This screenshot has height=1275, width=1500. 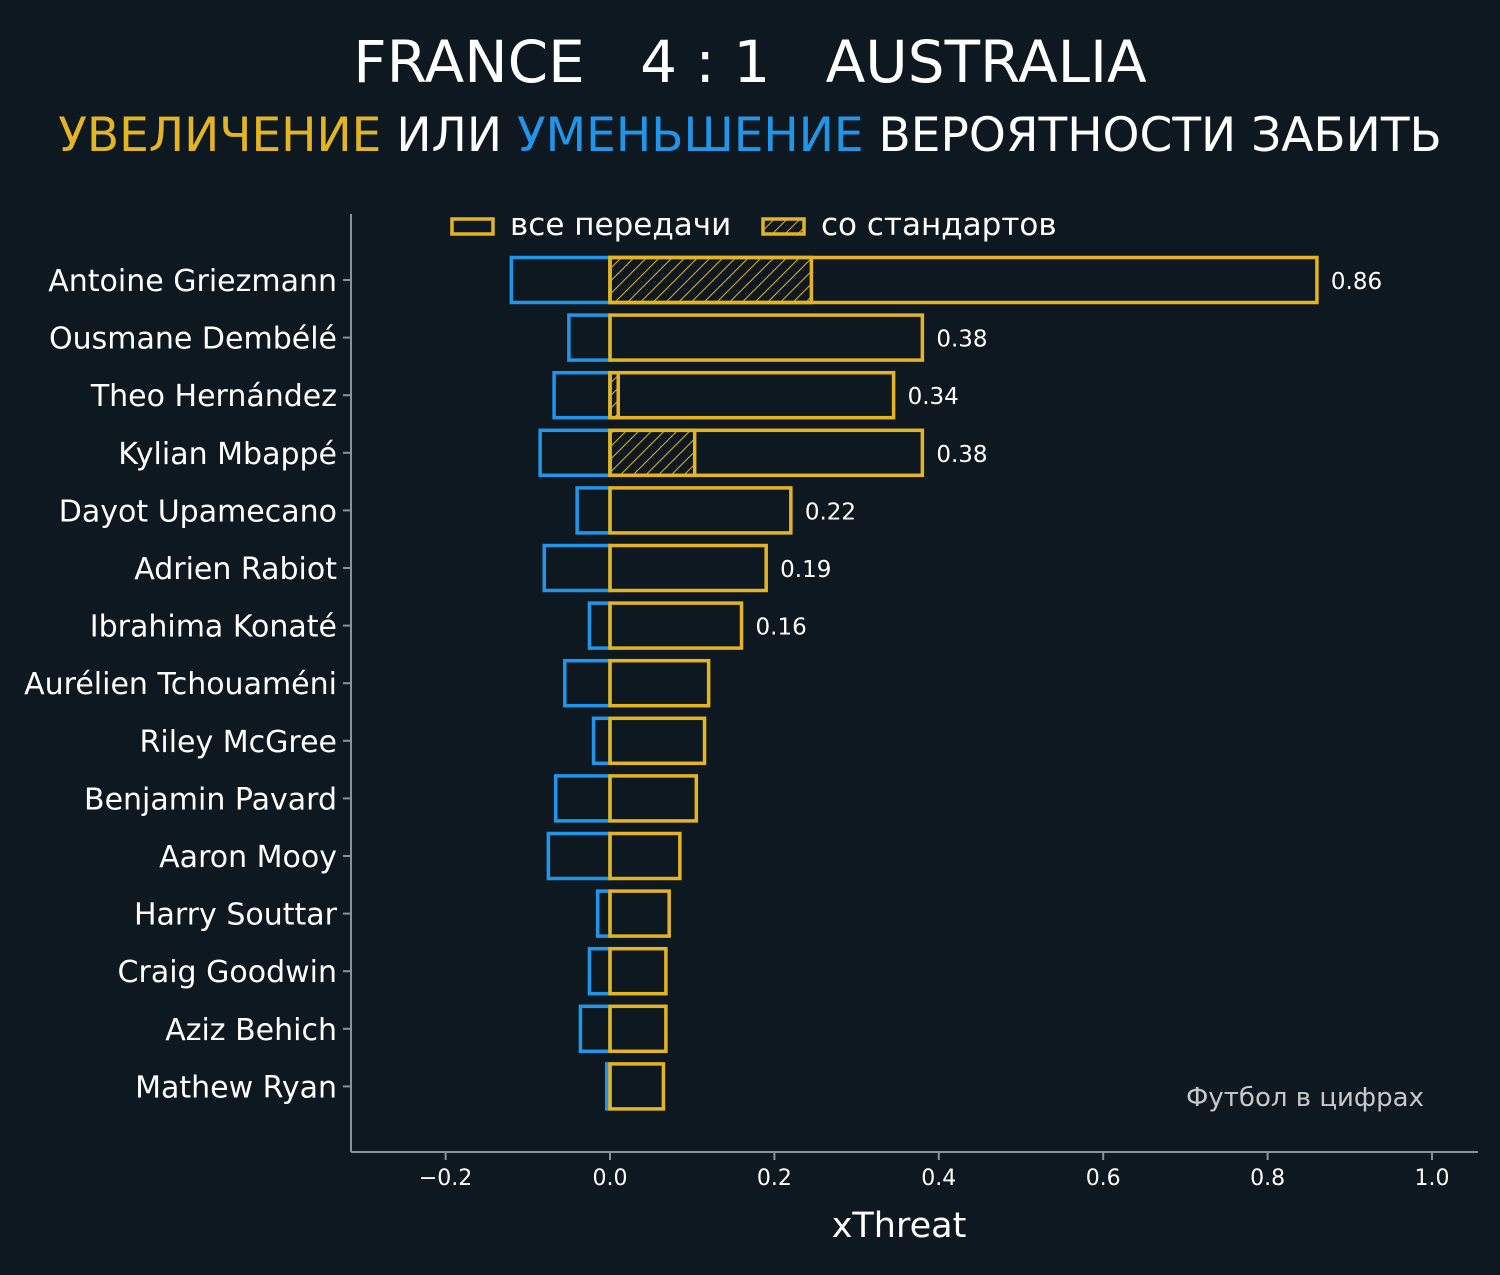 I want to click on player-label: Ibrahima Konaté, so click(x=213, y=627).